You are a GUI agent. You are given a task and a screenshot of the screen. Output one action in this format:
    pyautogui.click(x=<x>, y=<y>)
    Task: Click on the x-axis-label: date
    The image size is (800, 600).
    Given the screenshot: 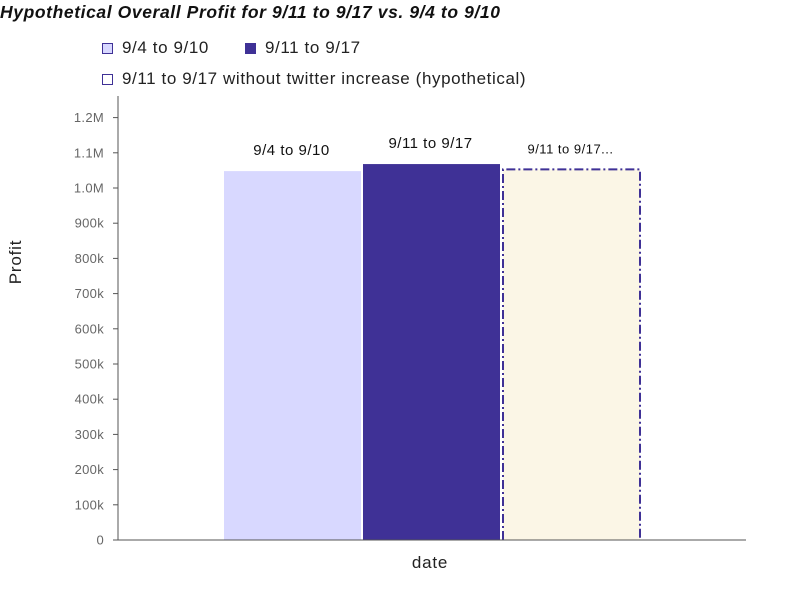 What is the action you would take?
    pyautogui.click(x=430, y=562)
    